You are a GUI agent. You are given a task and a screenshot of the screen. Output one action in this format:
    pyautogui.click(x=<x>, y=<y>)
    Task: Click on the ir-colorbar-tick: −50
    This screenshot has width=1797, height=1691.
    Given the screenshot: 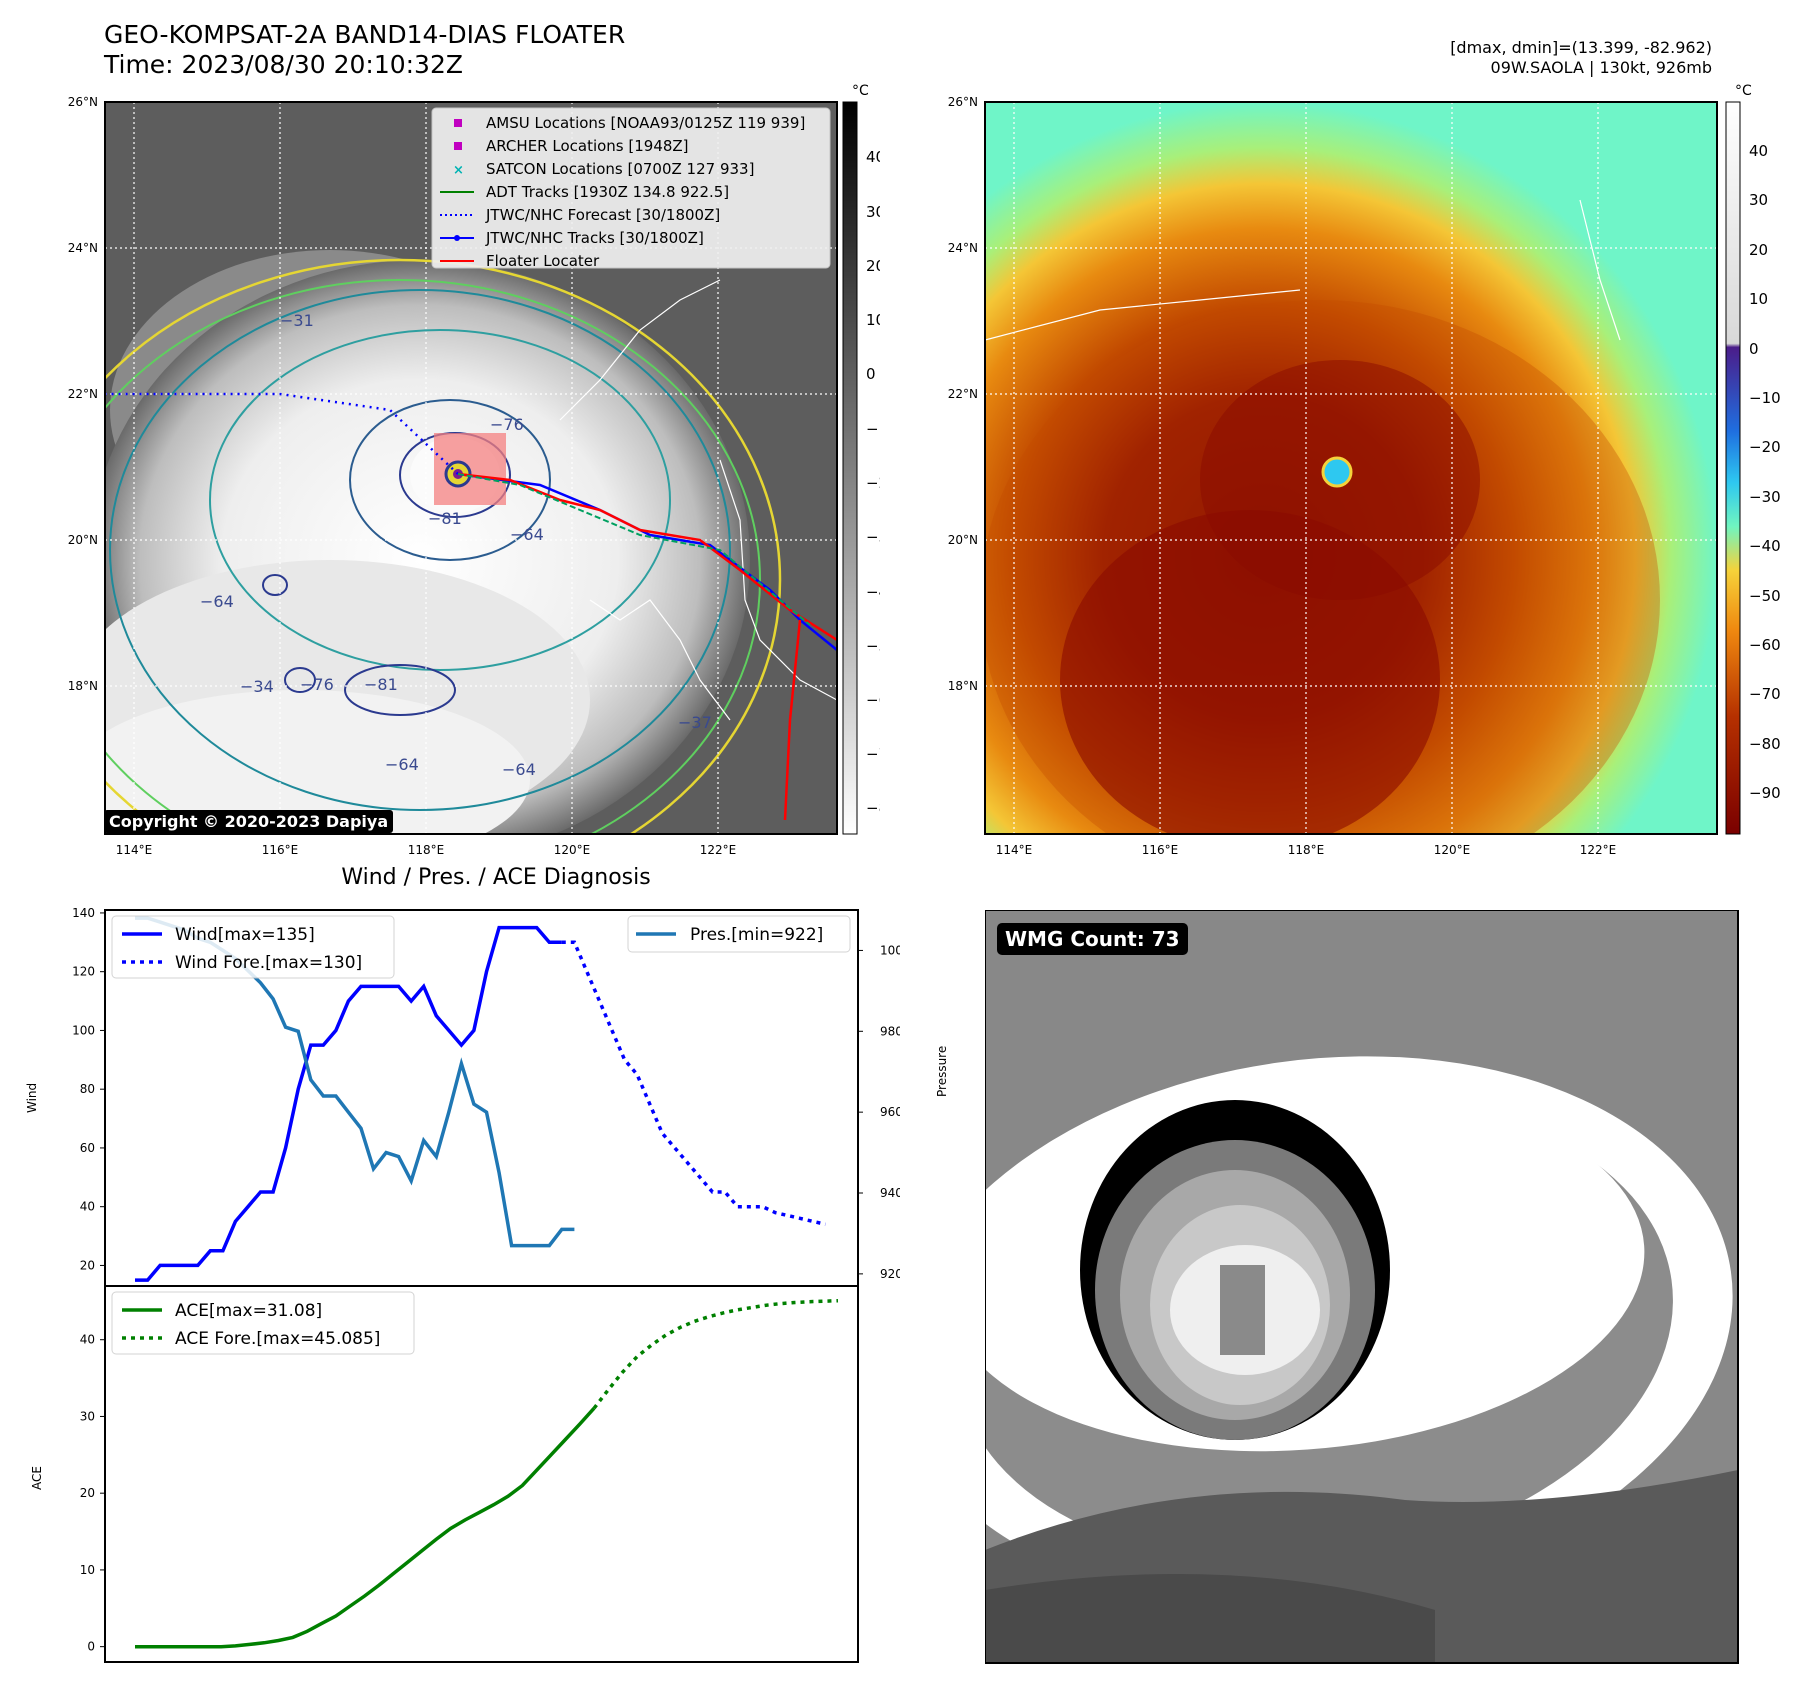 What is the action you would take?
    pyautogui.click(x=873, y=646)
    